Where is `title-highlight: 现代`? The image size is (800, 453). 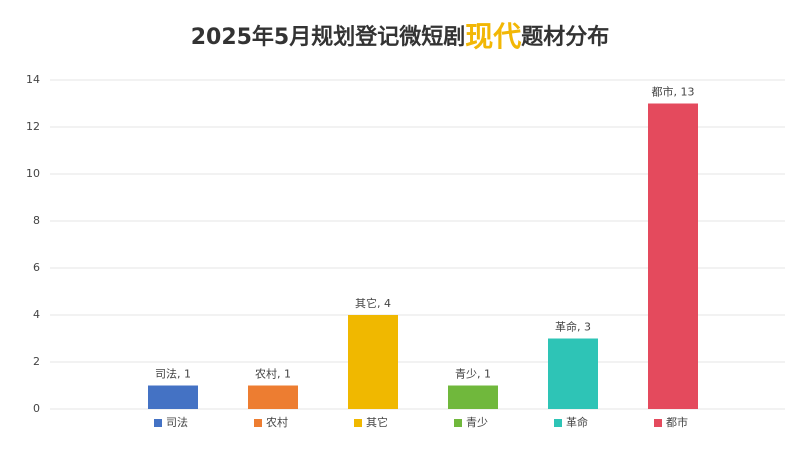
title-highlight: 现代 is located at coordinates (493, 36).